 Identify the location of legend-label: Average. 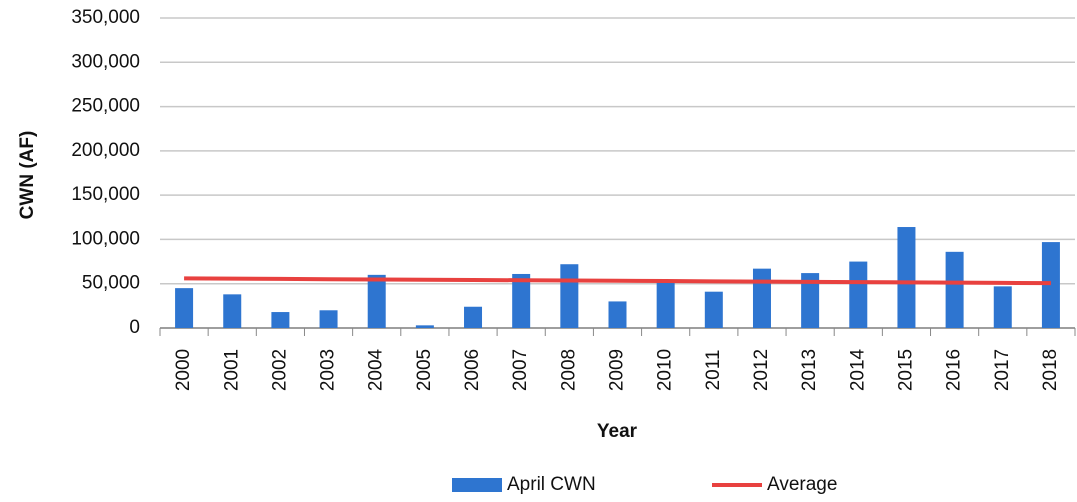
(802, 484).